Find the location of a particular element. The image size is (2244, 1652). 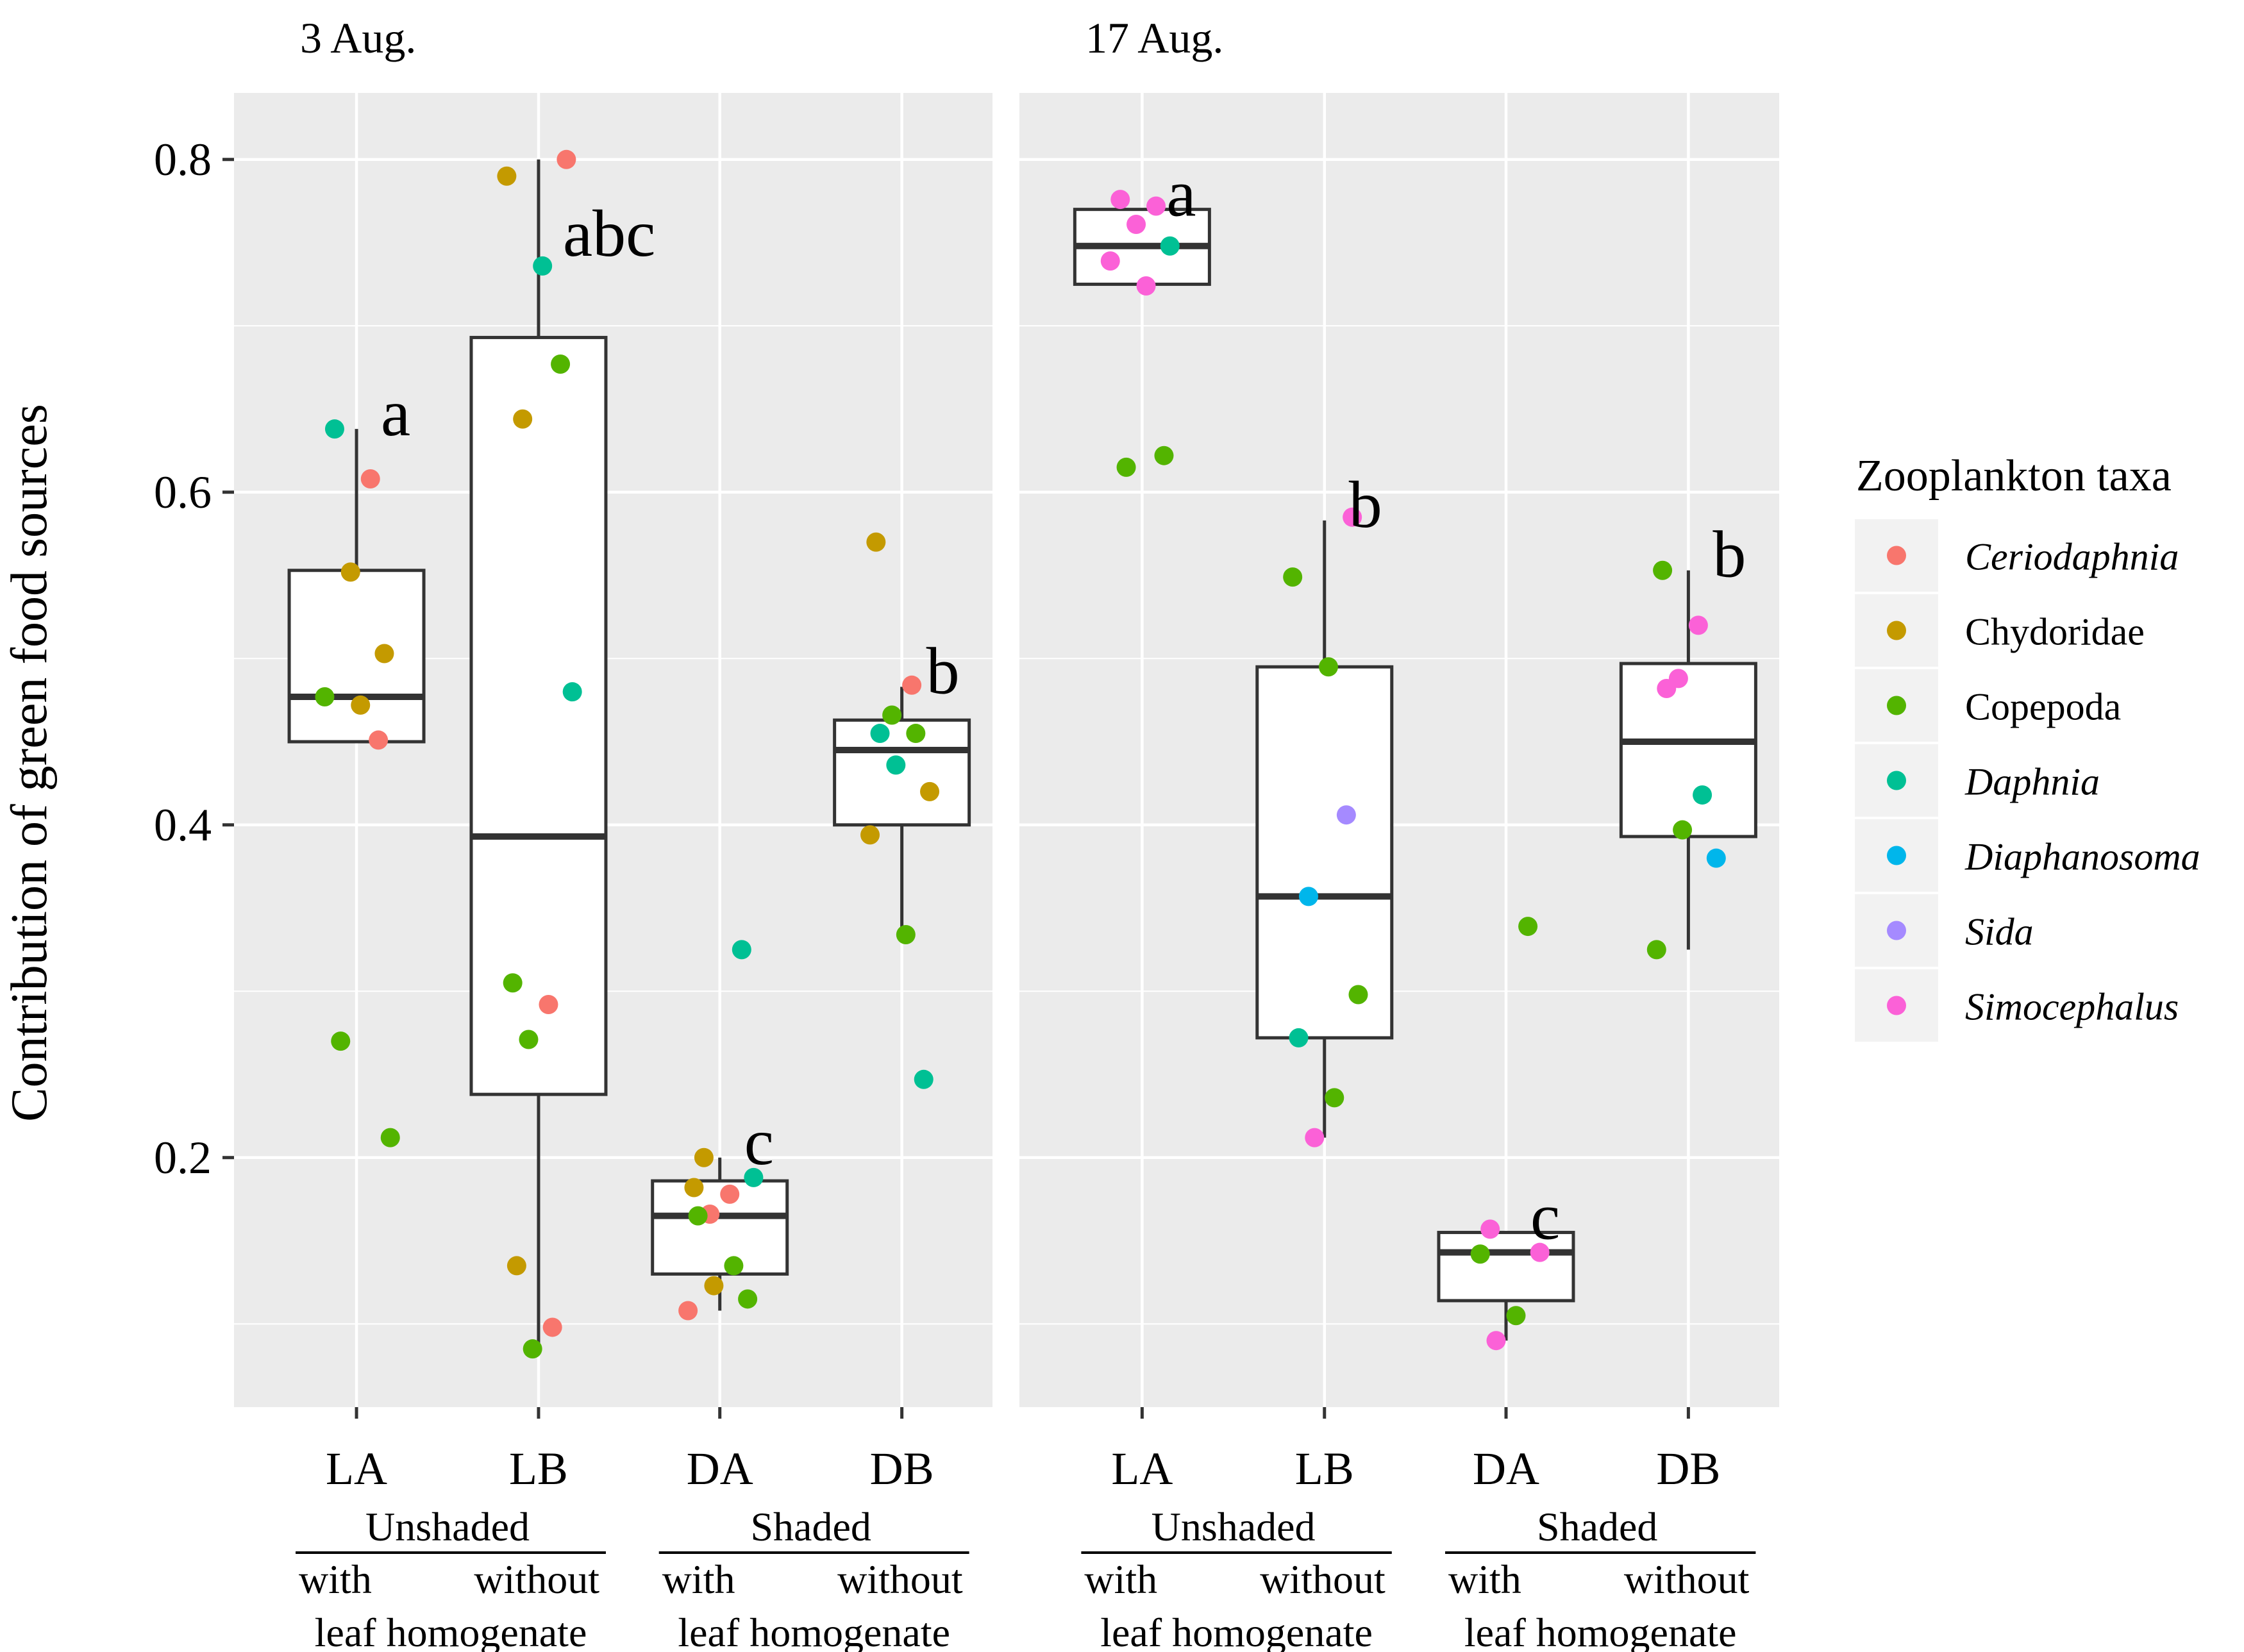

legend-label: Sida is located at coordinates (2000, 932).